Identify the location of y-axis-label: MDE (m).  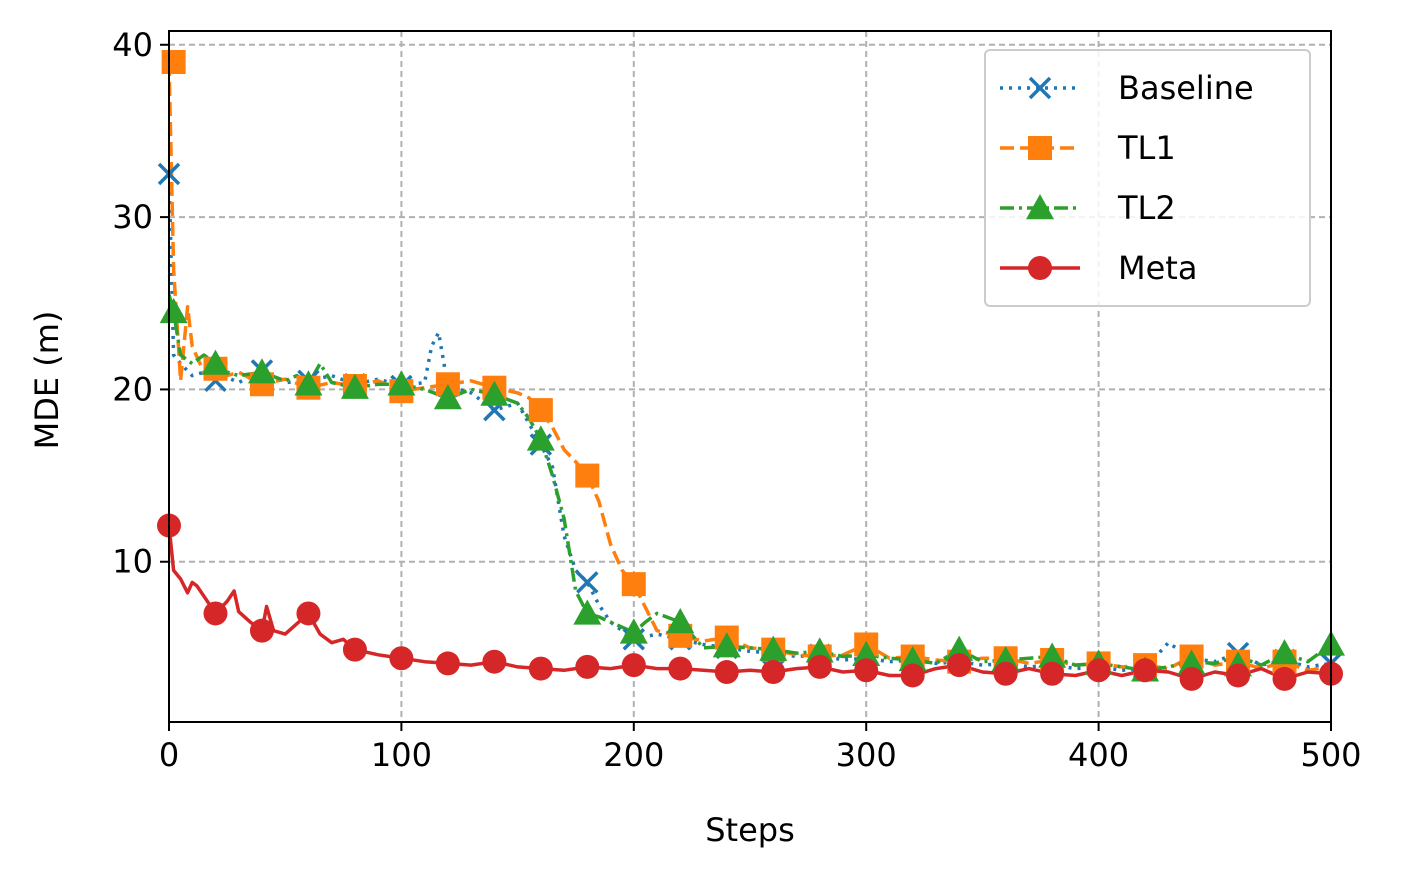
(47, 380).